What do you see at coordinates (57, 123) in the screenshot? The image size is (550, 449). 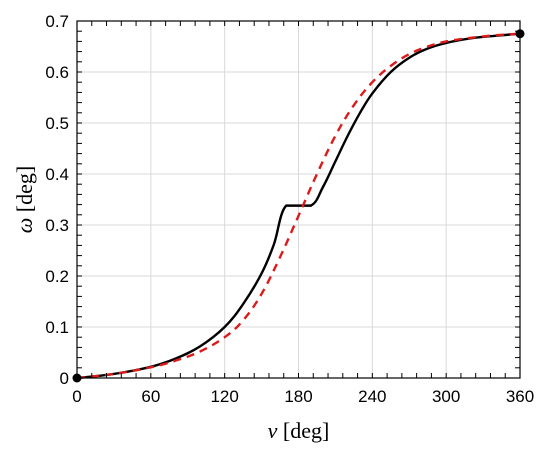 I see `y-tick-label: 0.5` at bounding box center [57, 123].